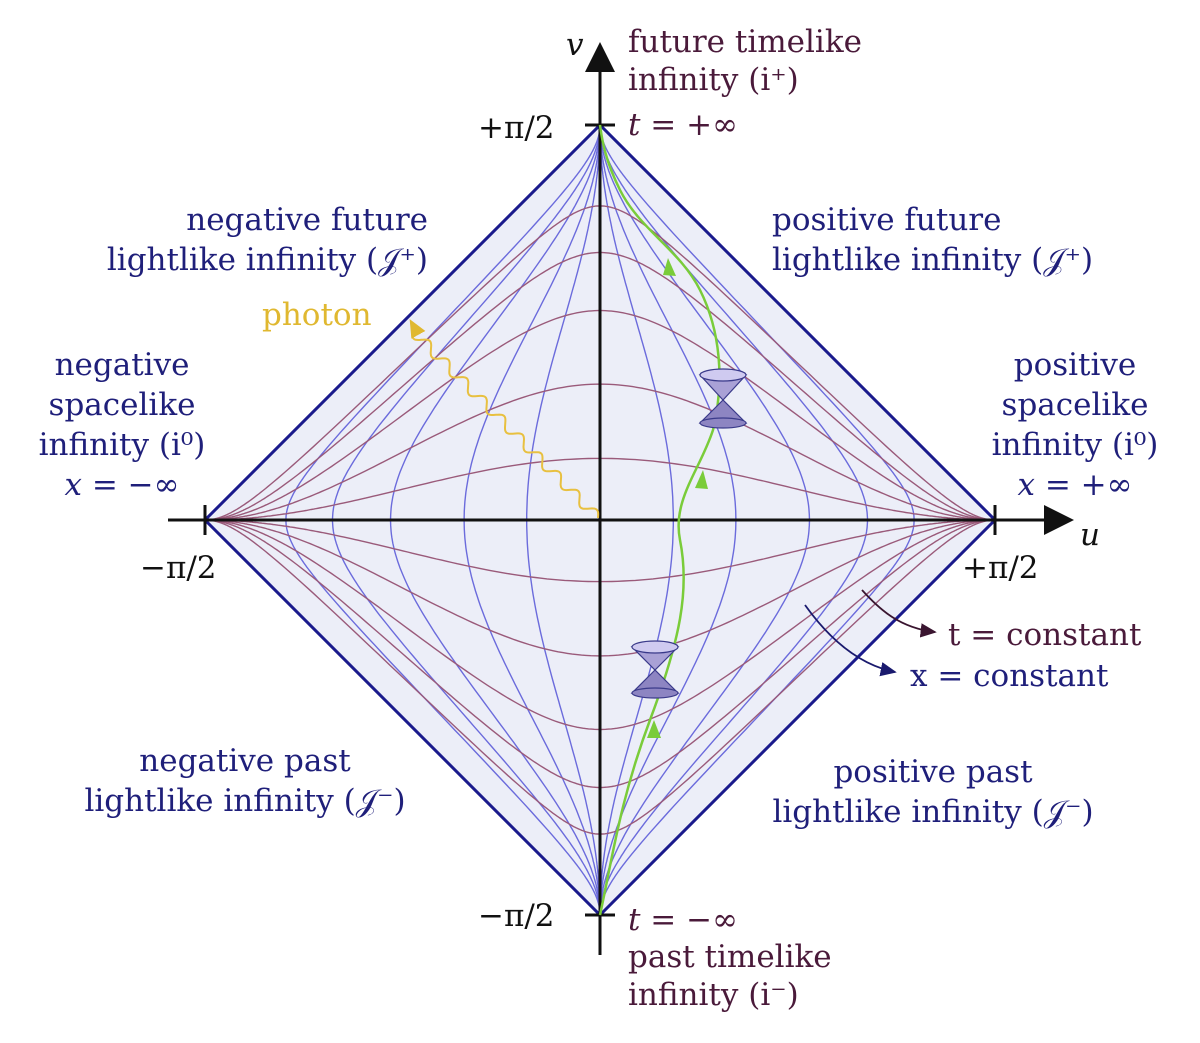 The height and width of the screenshot is (1043, 1200). What do you see at coordinates (245, 761) in the screenshot?
I see `neg-past-lightlike-line1: negative past` at bounding box center [245, 761].